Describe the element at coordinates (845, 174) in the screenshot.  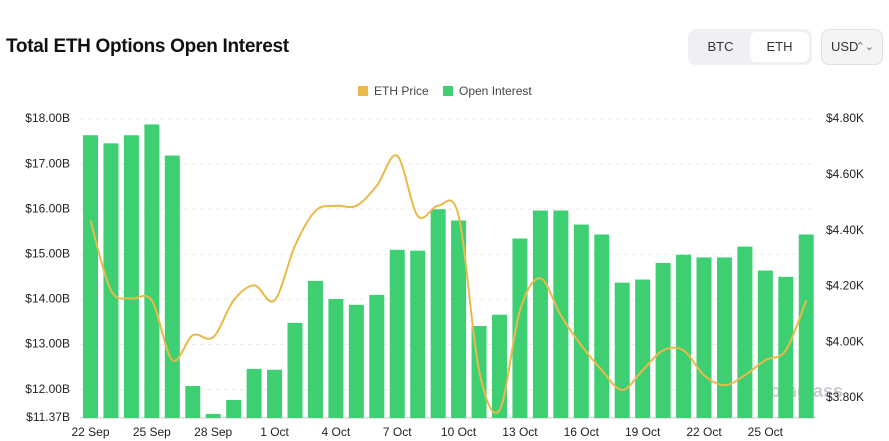
I see `y2-tick-label: $4.60K` at that location.